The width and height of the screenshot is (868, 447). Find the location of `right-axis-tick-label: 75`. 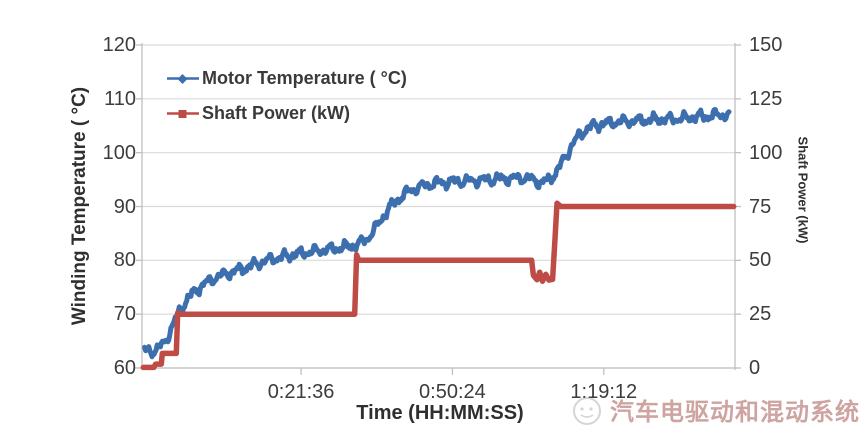

right-axis-tick-label: 75 is located at coordinates (760, 206).